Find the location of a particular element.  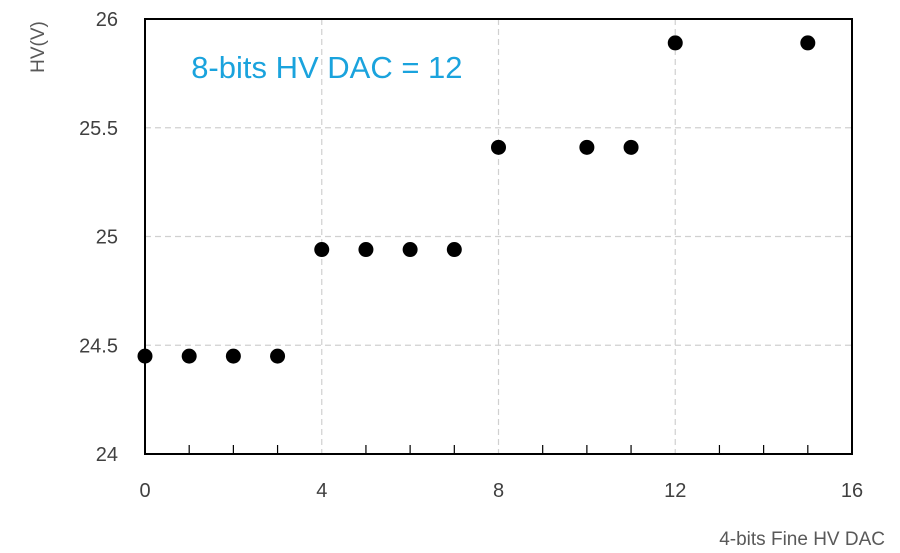

x-tick-label: 0 is located at coordinates (144, 491).